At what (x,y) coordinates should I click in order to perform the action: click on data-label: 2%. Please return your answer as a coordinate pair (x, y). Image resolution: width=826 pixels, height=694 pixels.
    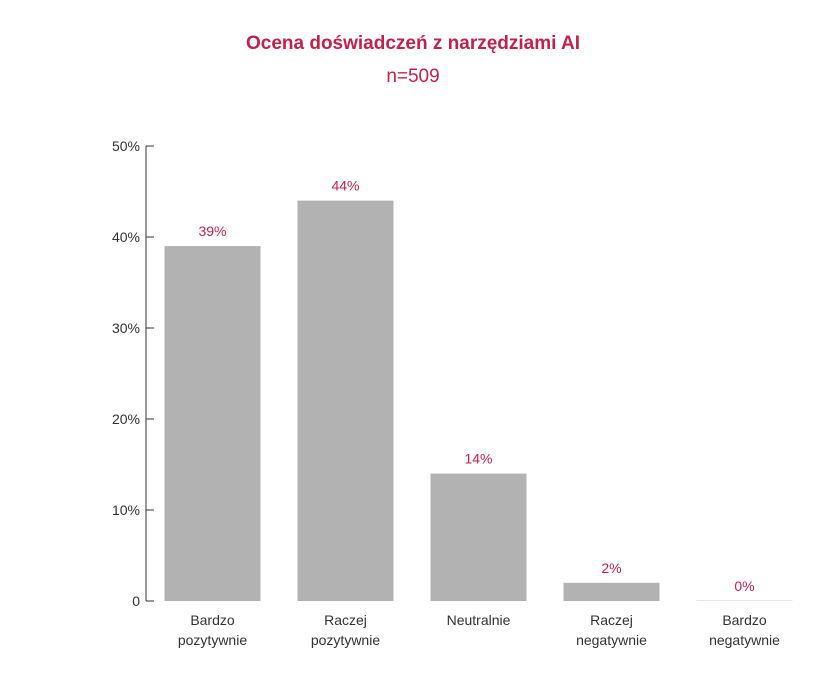
    Looking at the image, I should click on (611, 568).